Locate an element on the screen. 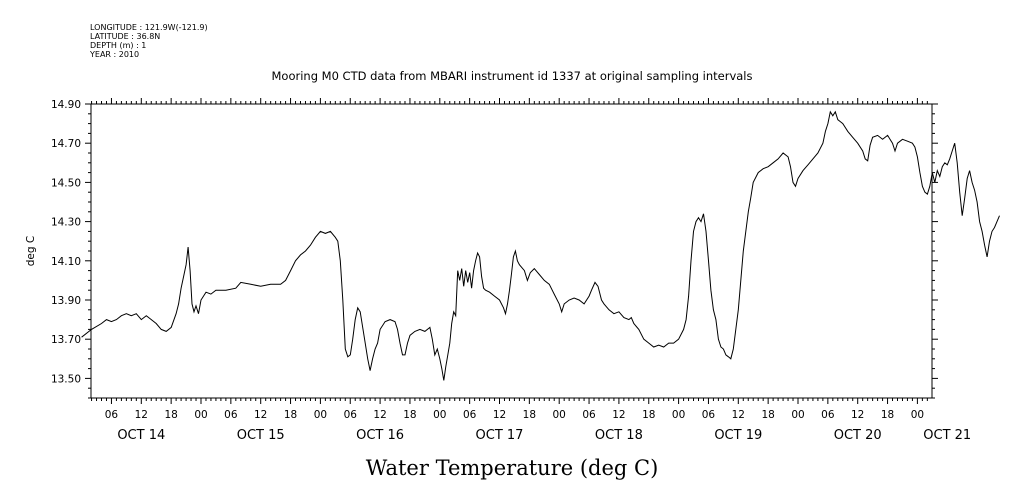 This screenshot has height=504, width=1009. y-tick-label: 14.10 is located at coordinates (66, 262).